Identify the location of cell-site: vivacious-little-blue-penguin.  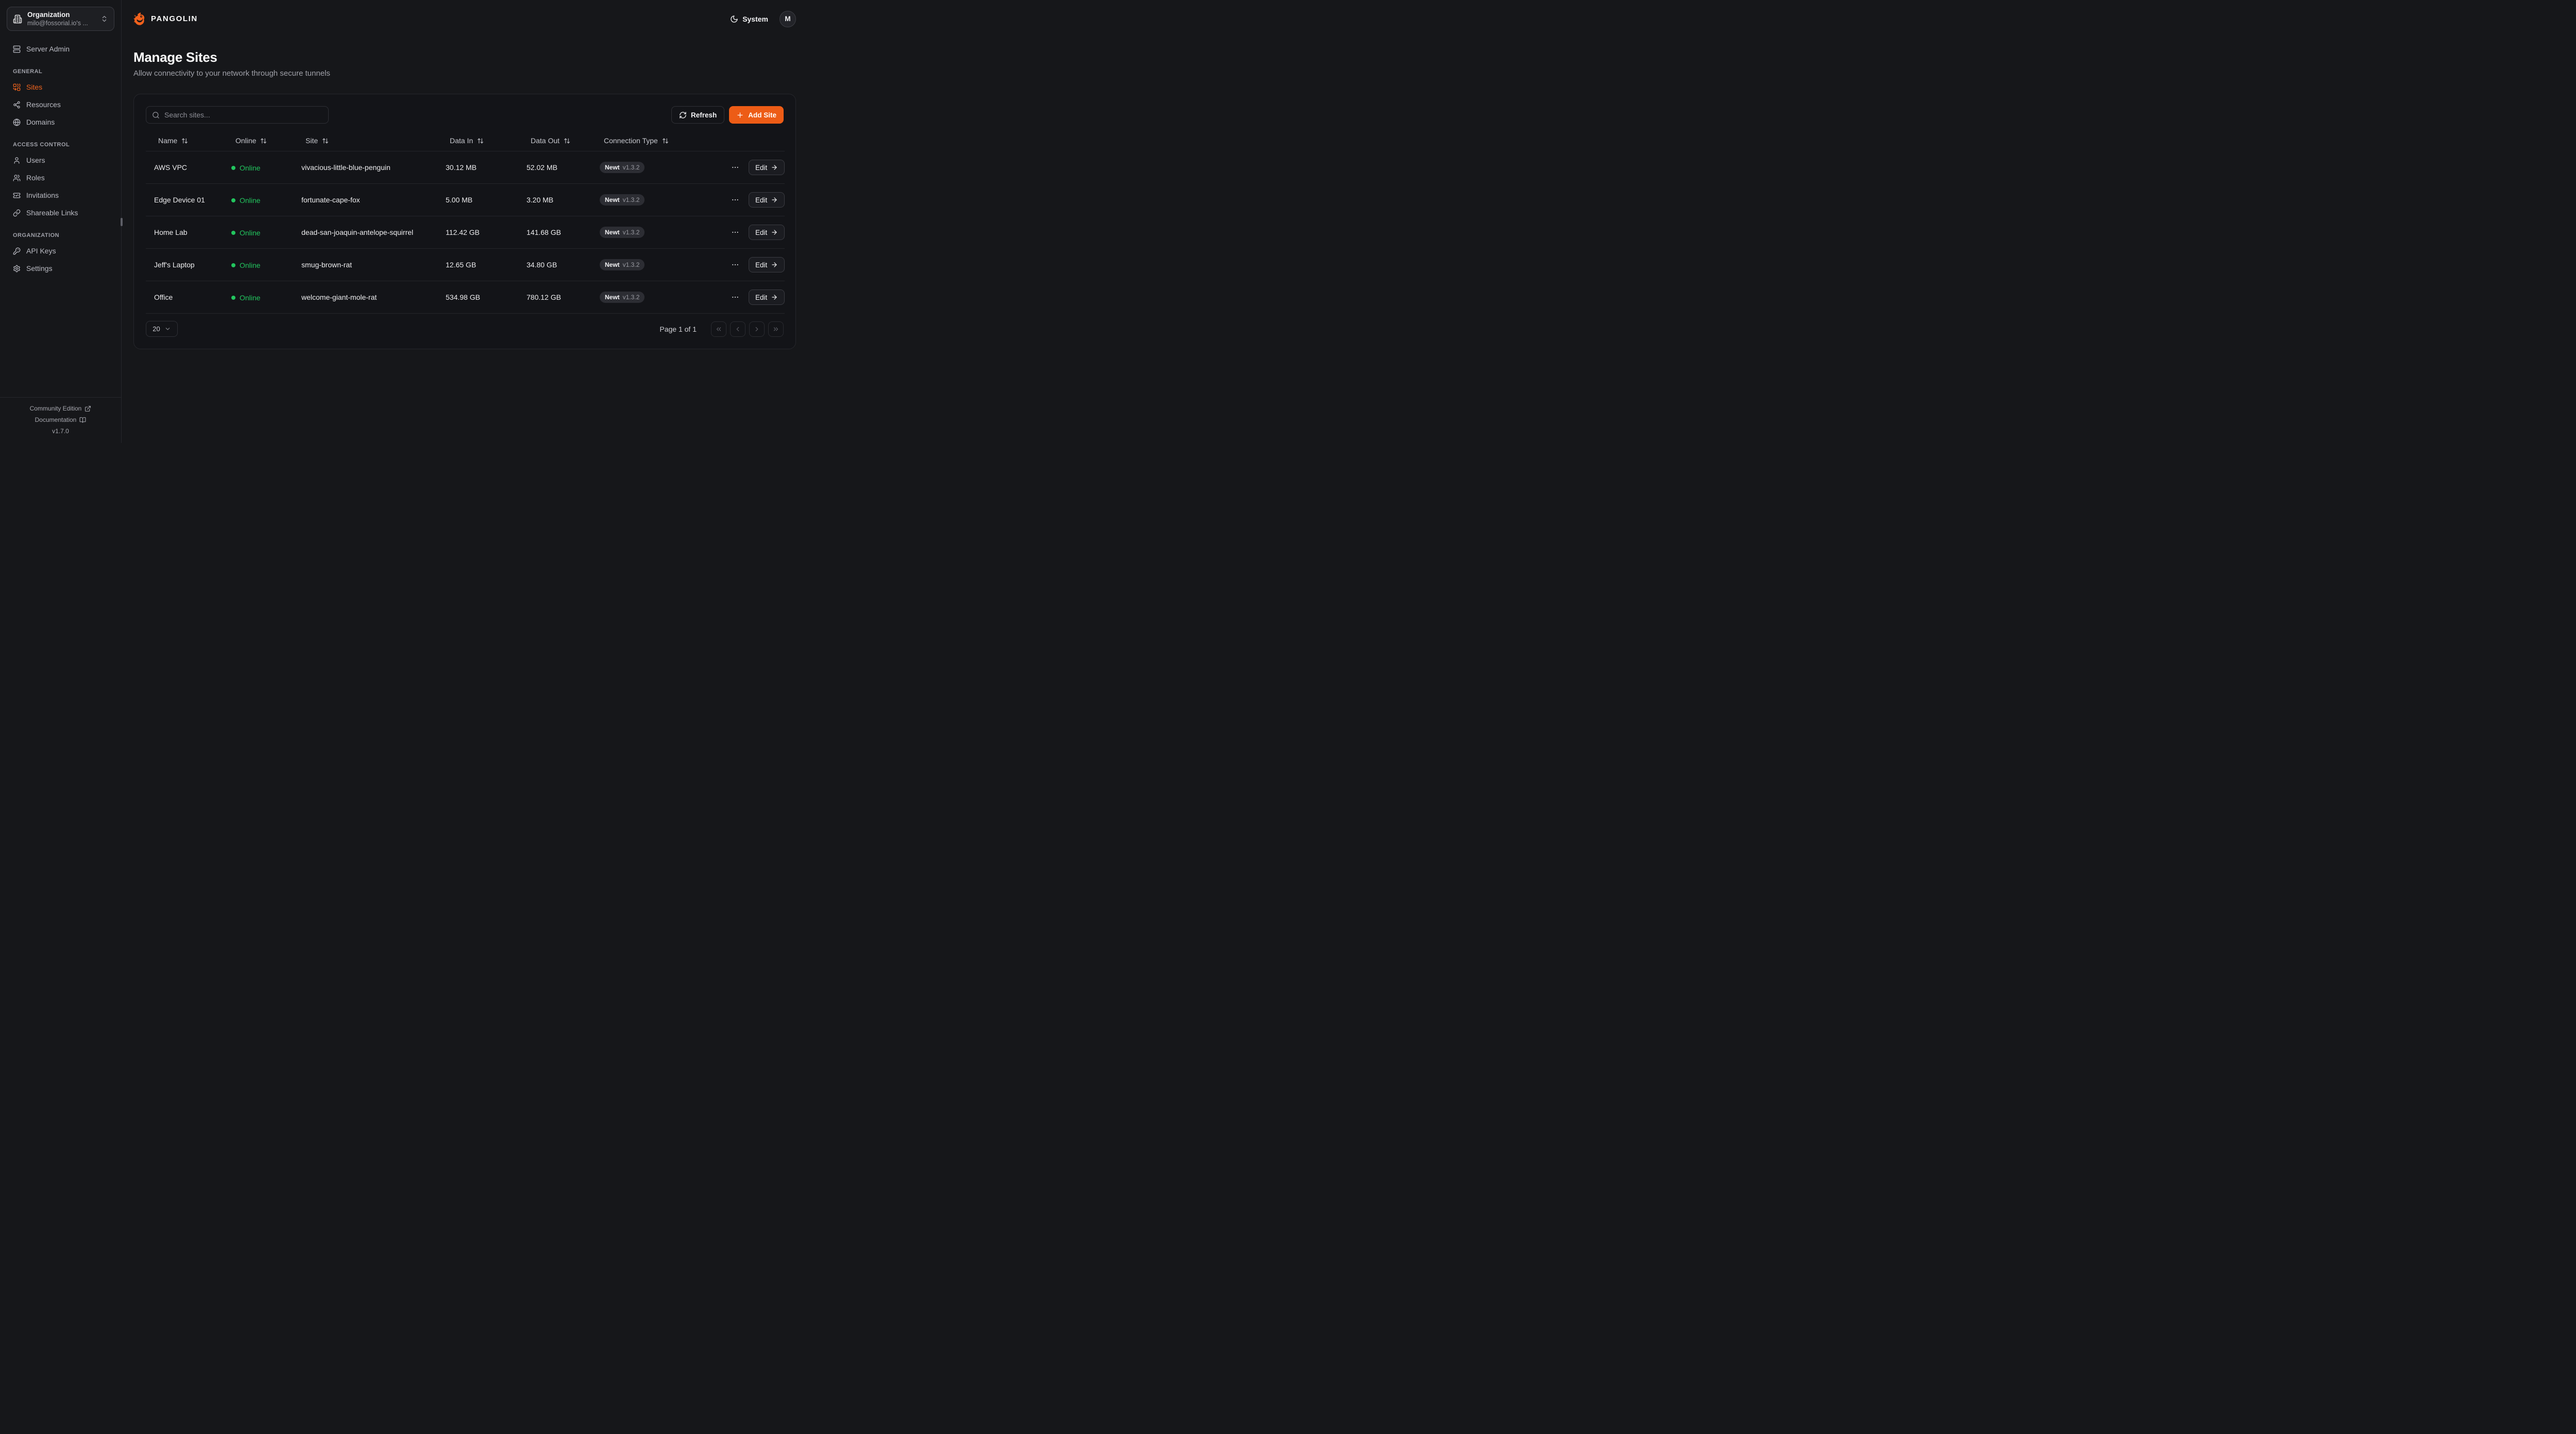
(365, 167).